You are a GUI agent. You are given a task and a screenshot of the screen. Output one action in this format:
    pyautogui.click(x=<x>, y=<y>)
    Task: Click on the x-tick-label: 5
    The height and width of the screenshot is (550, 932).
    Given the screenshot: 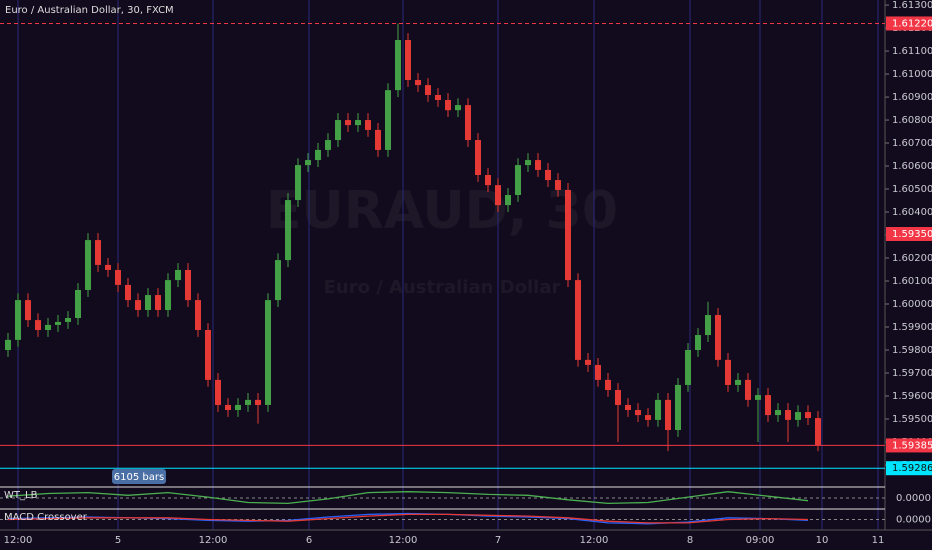 What is the action you would take?
    pyautogui.click(x=118, y=540)
    